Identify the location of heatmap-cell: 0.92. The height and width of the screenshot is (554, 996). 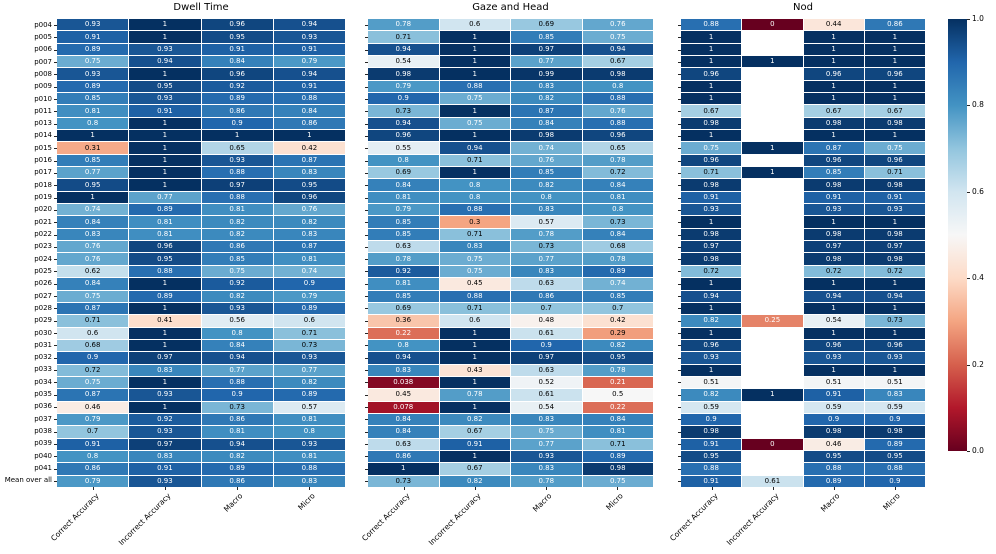
(237, 284).